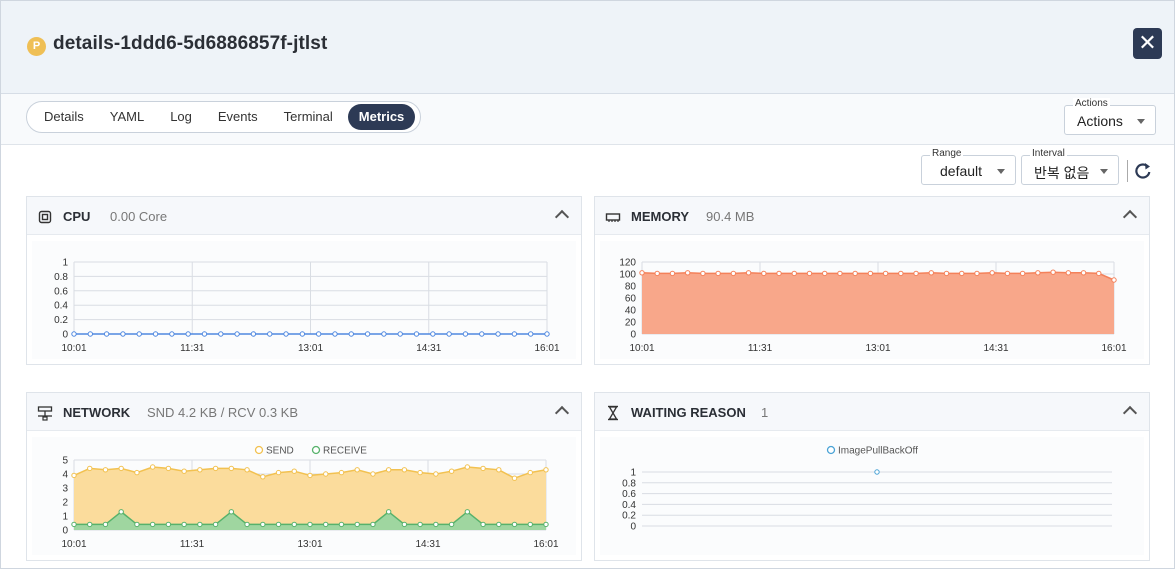 The width and height of the screenshot is (1175, 569). Describe the element at coordinates (181, 116) in the screenshot. I see `tab-log: Log` at that location.